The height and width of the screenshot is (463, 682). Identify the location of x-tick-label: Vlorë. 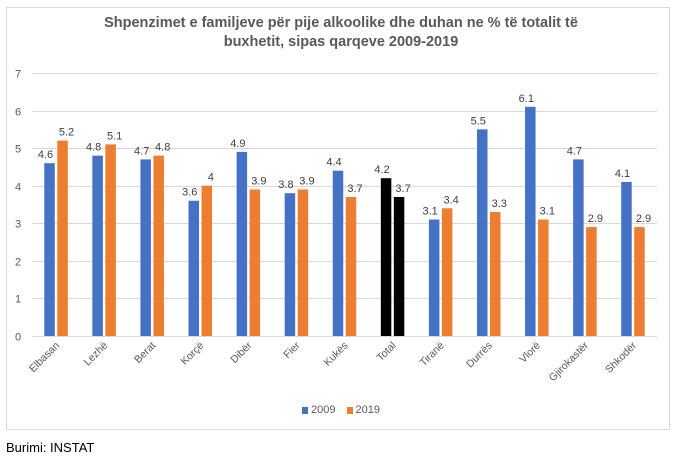
(530, 353).